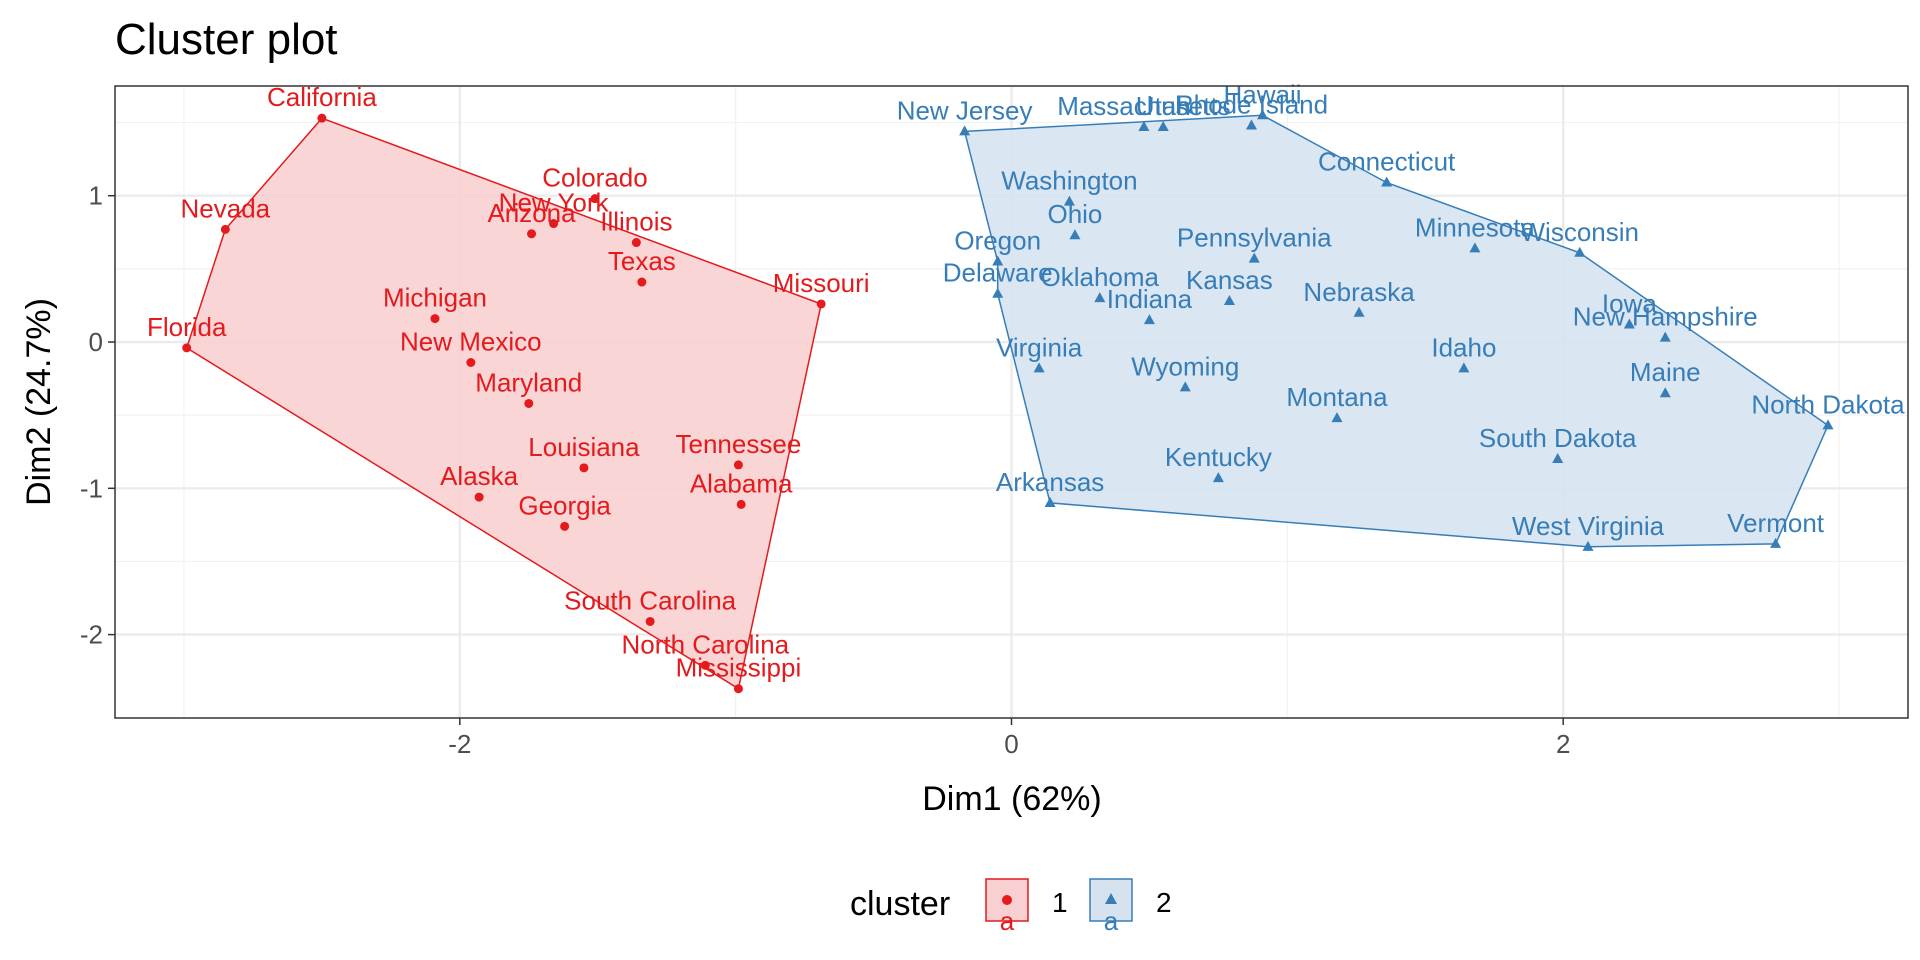 This screenshot has width=1920, height=960. I want to click on cluster-1-point-label: Michigan, so click(435, 298).